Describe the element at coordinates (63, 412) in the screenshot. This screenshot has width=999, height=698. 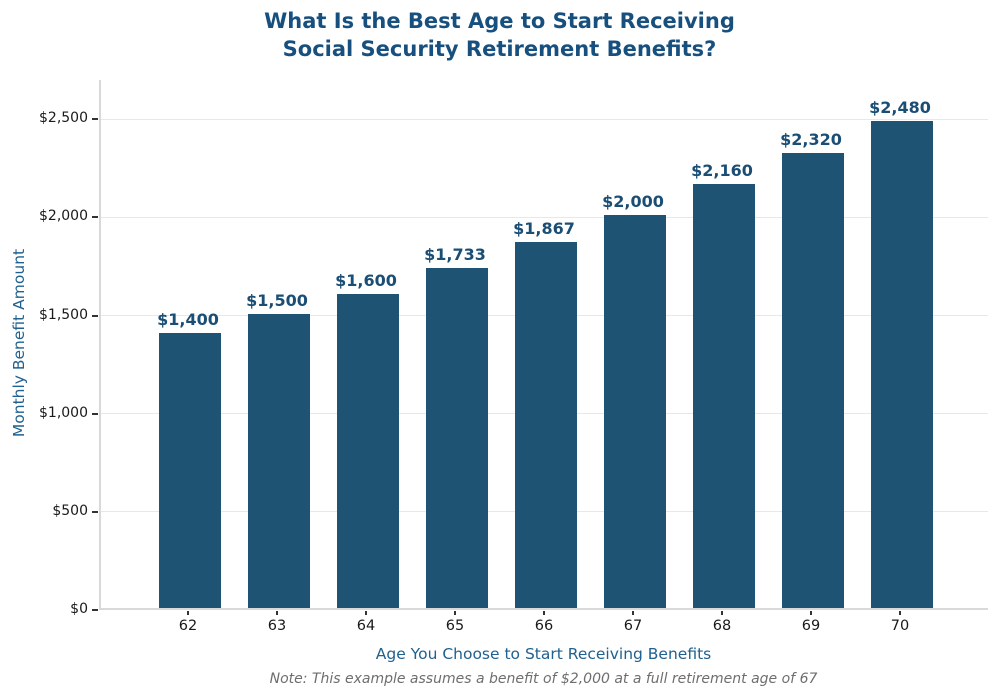
I see `y-tick-label: $1,000` at that location.